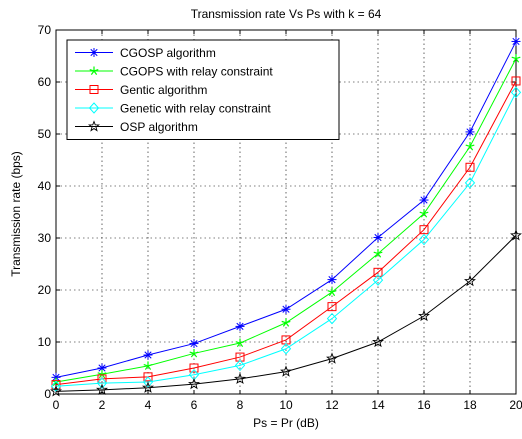 This screenshot has width=522, height=439. I want to click on legend-label: CGOSP algorithm, so click(168, 53).